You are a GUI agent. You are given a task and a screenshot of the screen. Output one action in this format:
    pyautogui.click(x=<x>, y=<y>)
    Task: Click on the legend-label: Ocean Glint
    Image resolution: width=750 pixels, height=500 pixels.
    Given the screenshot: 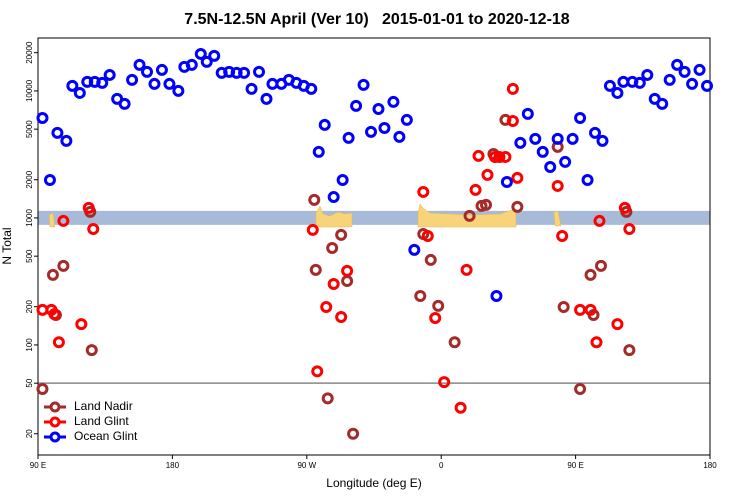 What is the action you would take?
    pyautogui.click(x=106, y=436)
    